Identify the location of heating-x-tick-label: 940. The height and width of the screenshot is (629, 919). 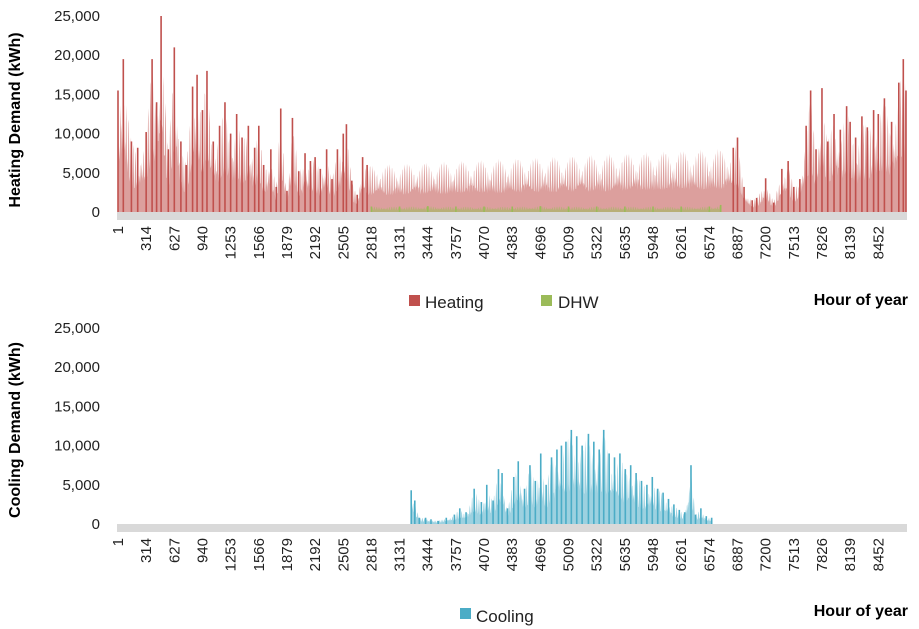
(203, 238).